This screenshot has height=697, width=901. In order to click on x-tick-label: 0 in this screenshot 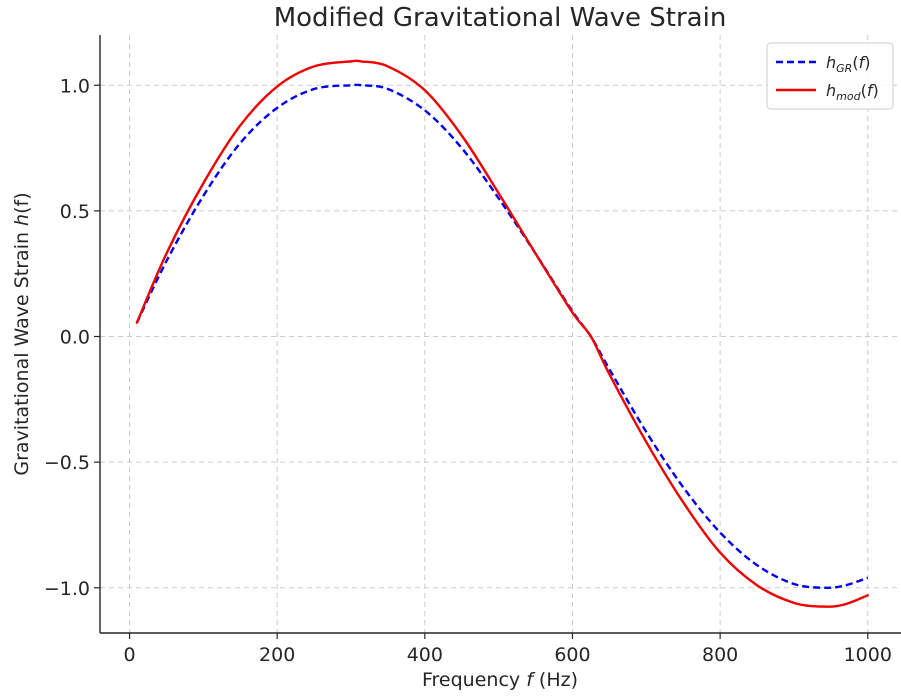, I will do `click(129, 655)`.